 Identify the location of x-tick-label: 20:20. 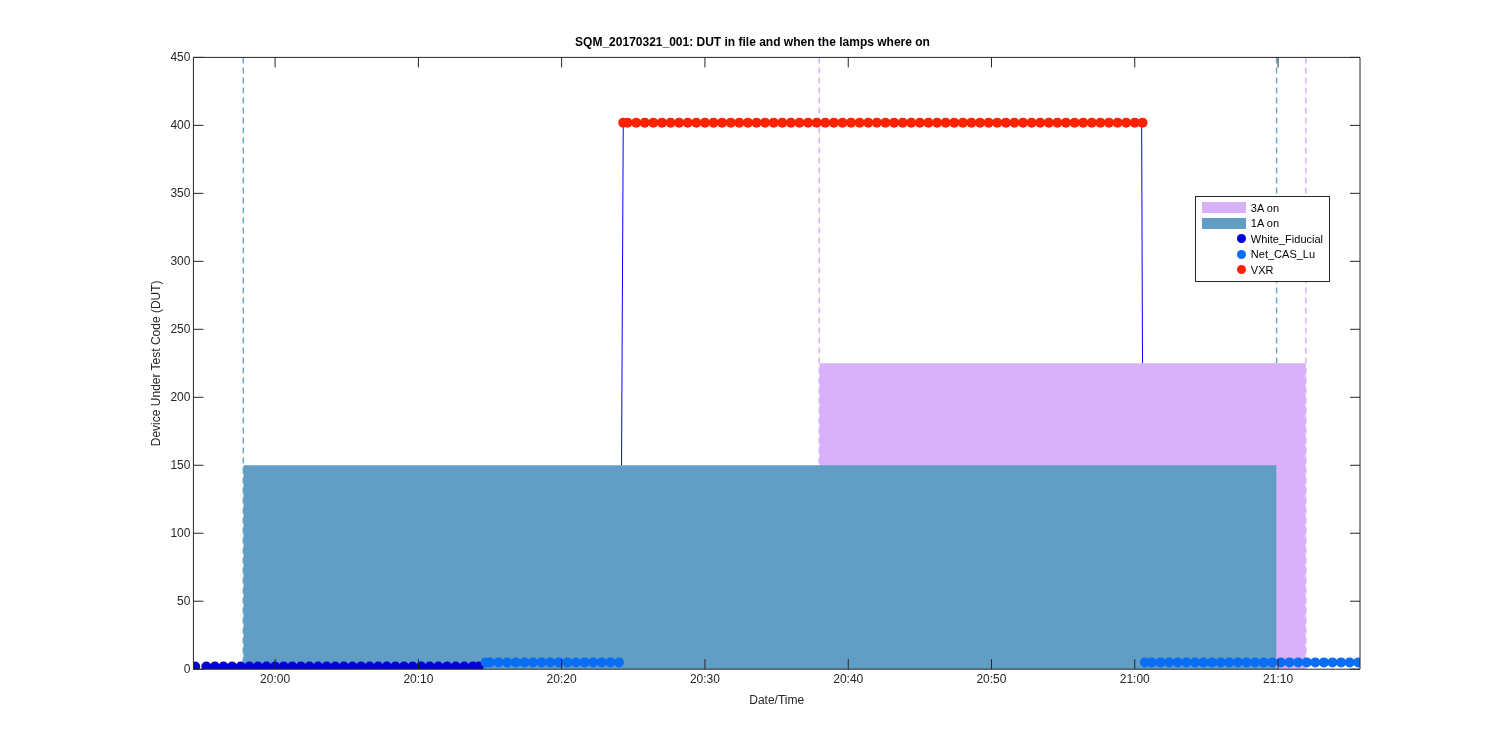
(561, 678).